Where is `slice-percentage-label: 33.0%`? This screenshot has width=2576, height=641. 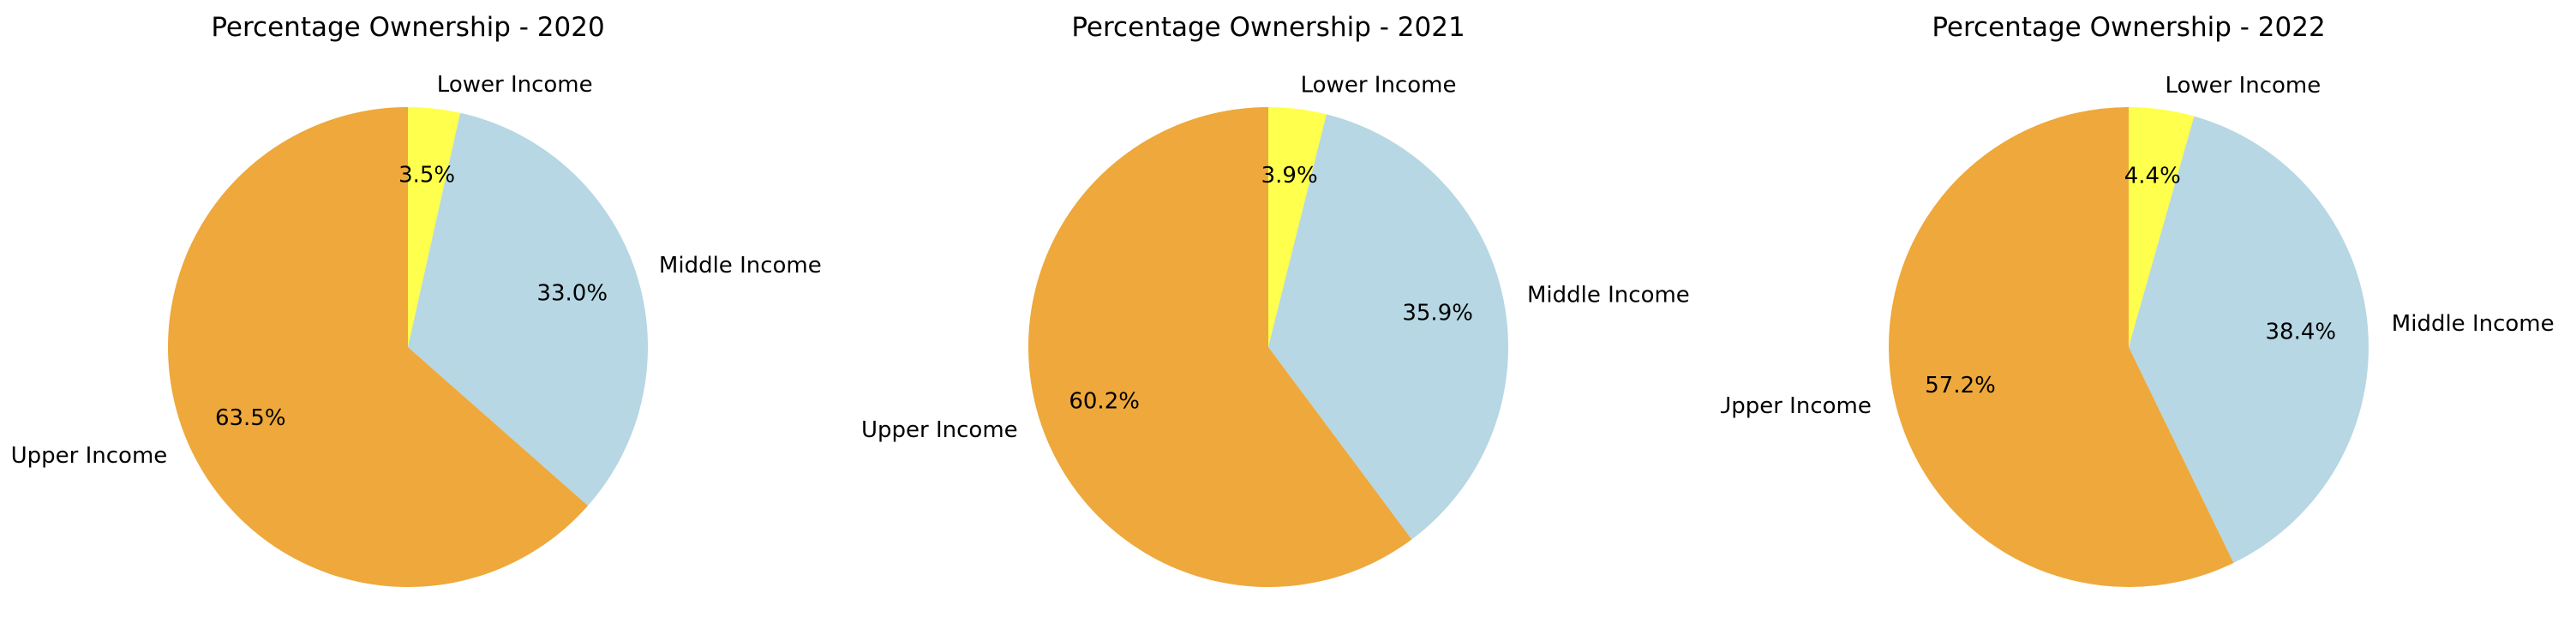 slice-percentage-label: 33.0% is located at coordinates (572, 294).